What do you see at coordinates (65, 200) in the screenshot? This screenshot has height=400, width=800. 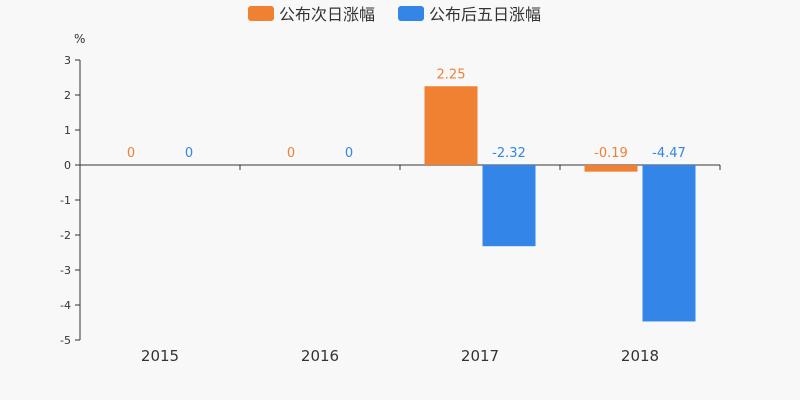 I see `y-tick-label: -1` at bounding box center [65, 200].